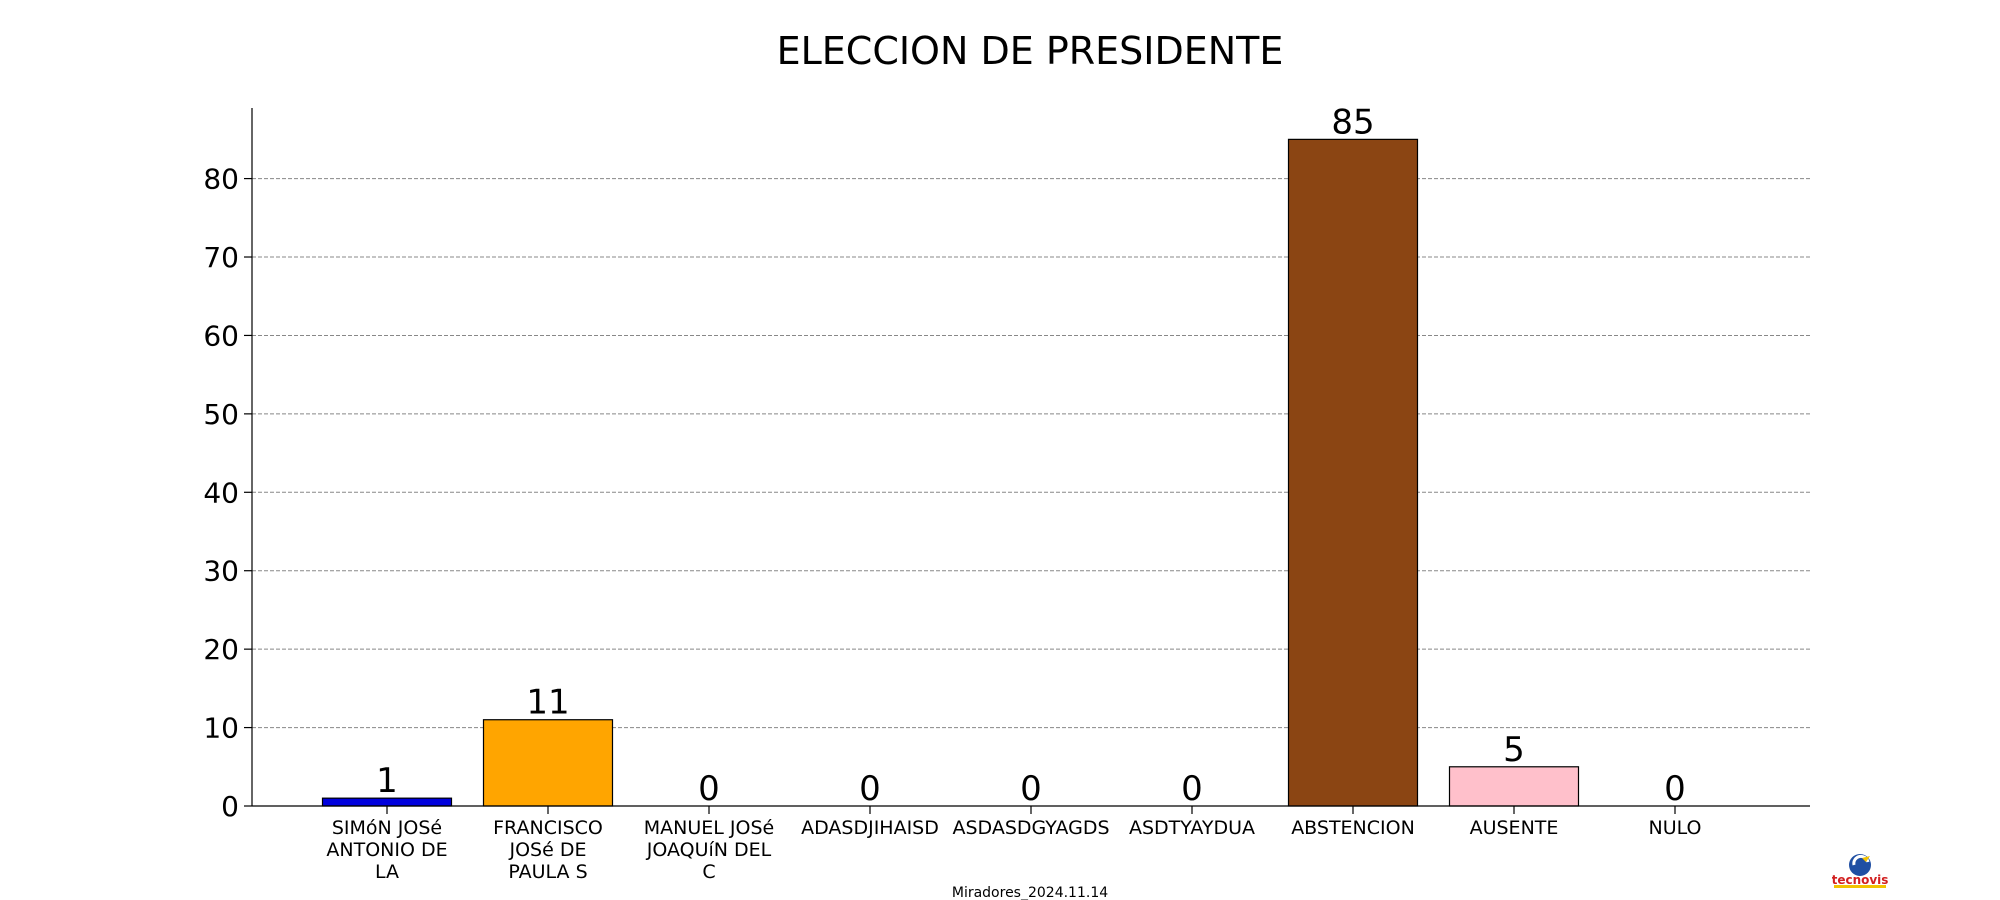 This screenshot has height=900, width=2000. Describe the element at coordinates (1030, 51) in the screenshot. I see `chart-title: ELECCION DE PRESIDENTE` at that location.